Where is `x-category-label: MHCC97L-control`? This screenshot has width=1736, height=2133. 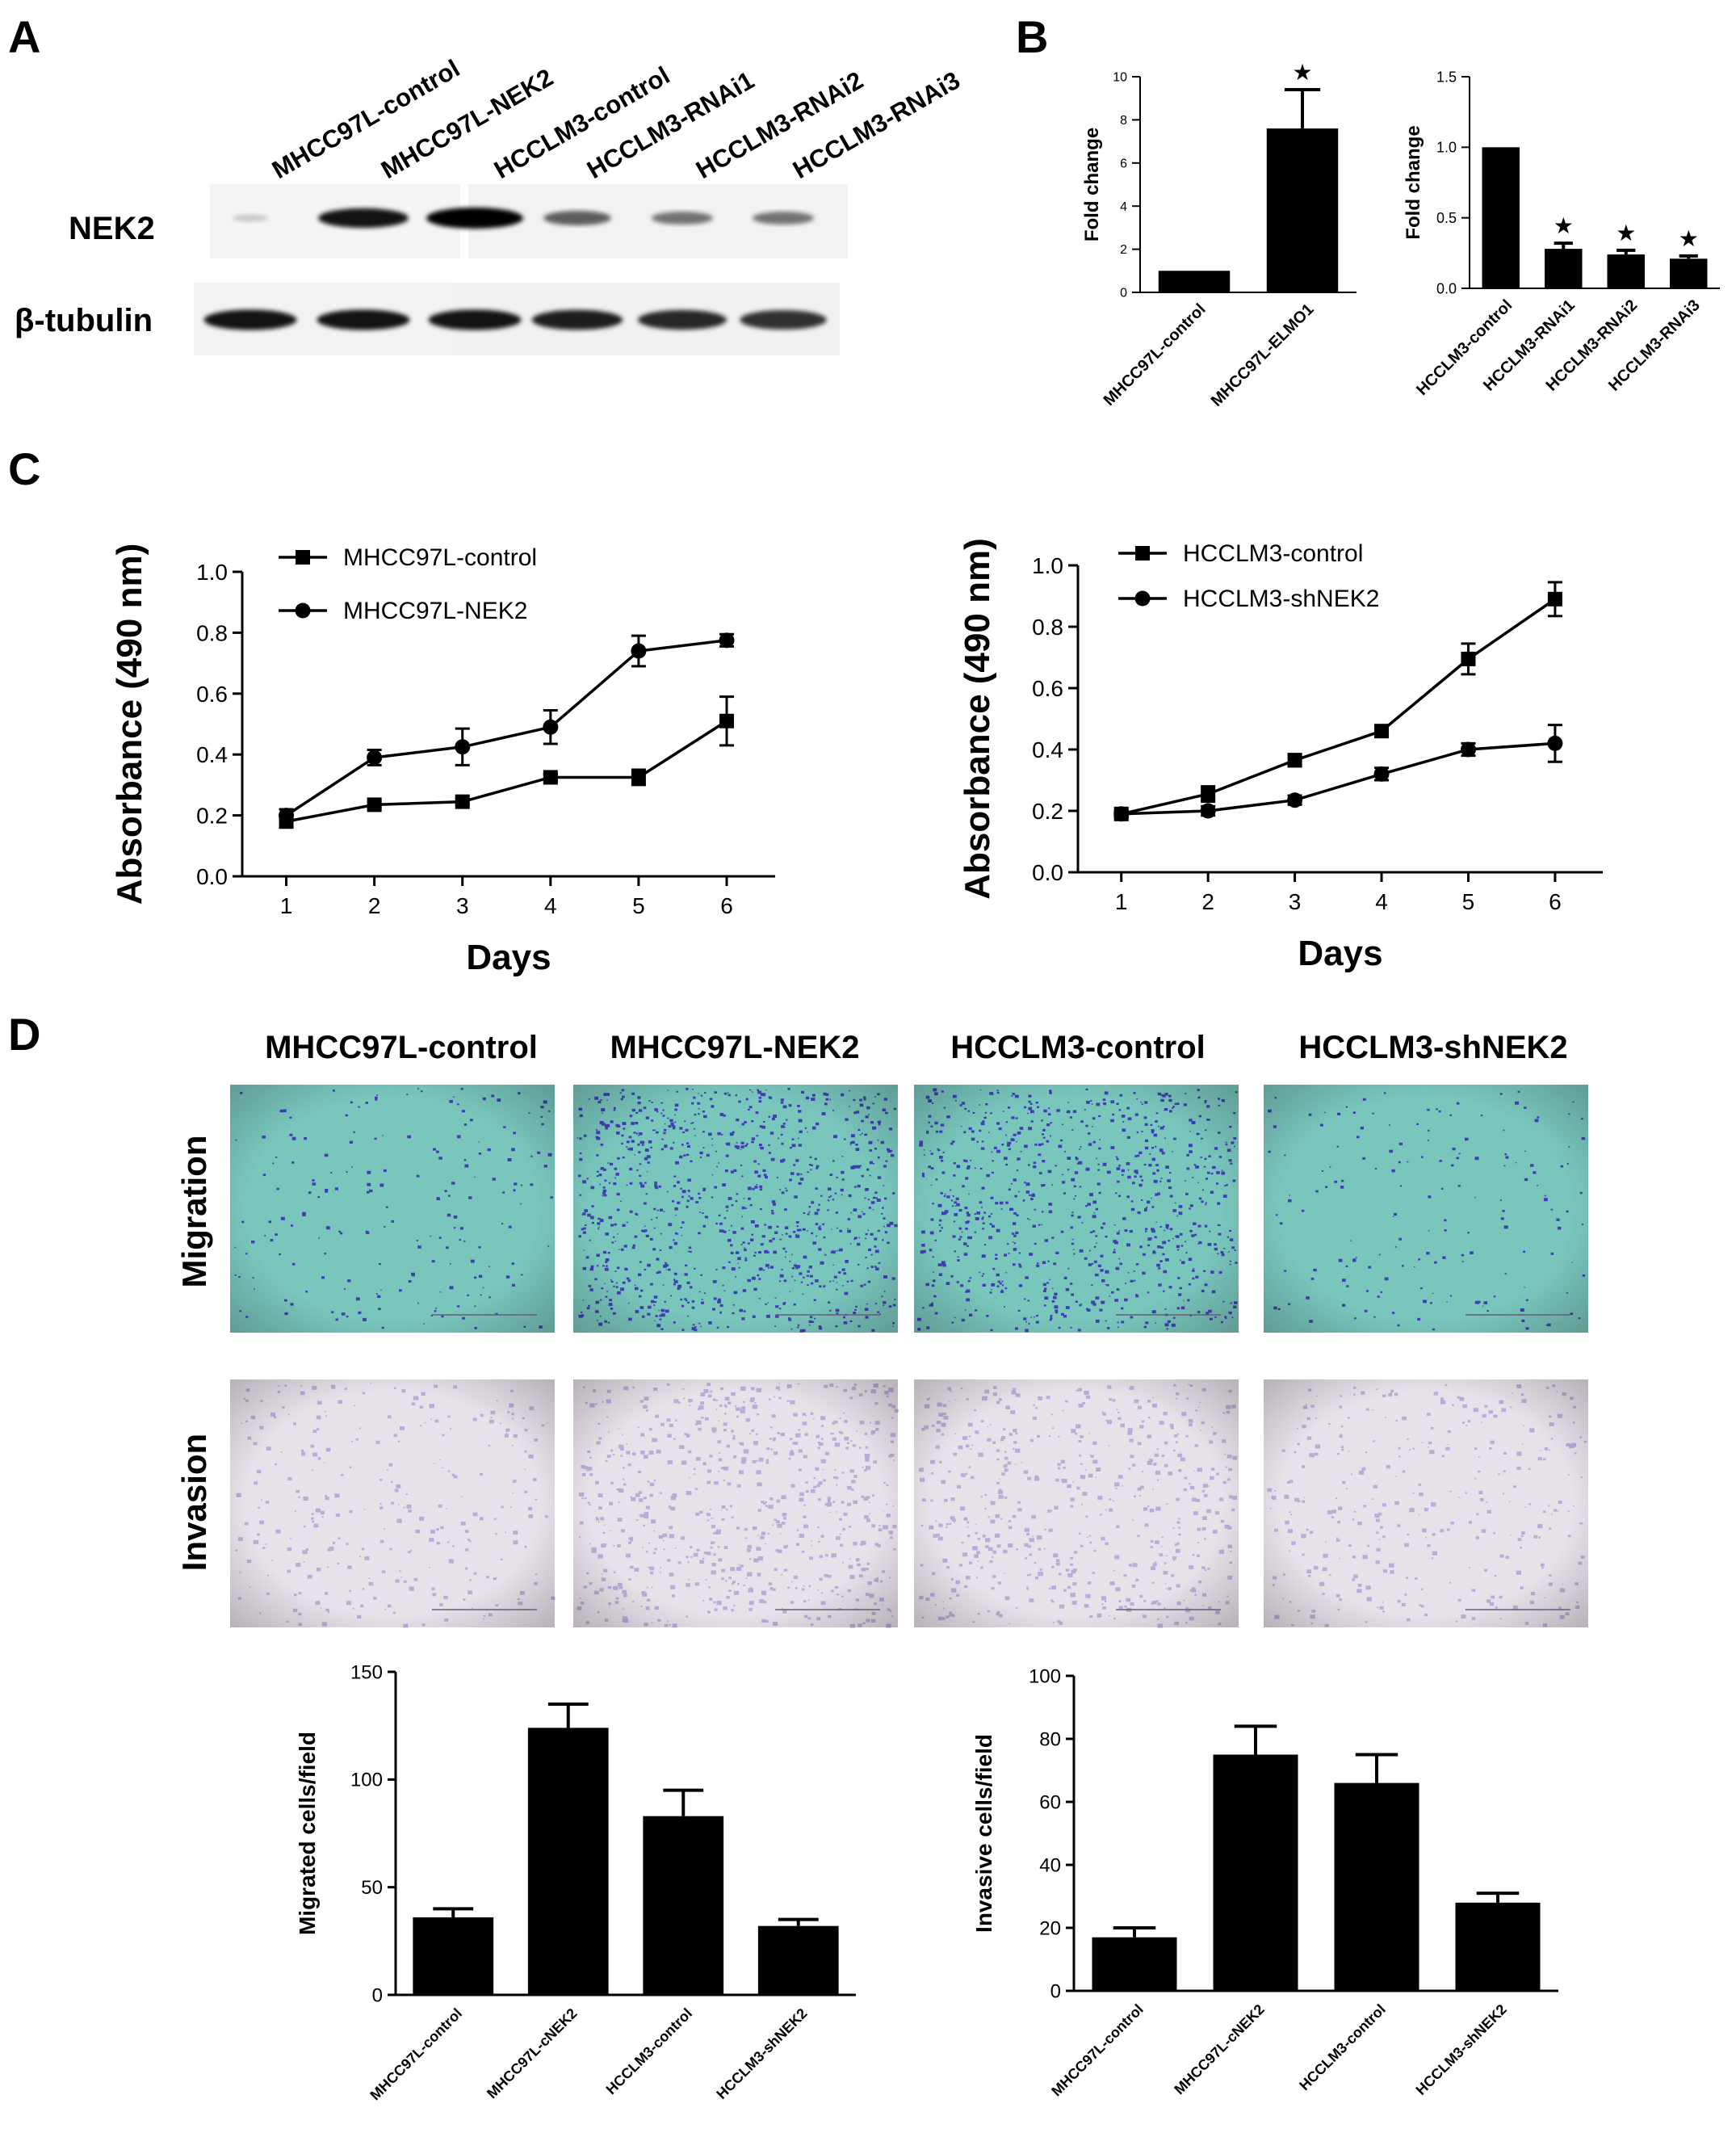
x-category-label: MHCC97L-control is located at coordinates (1155, 355).